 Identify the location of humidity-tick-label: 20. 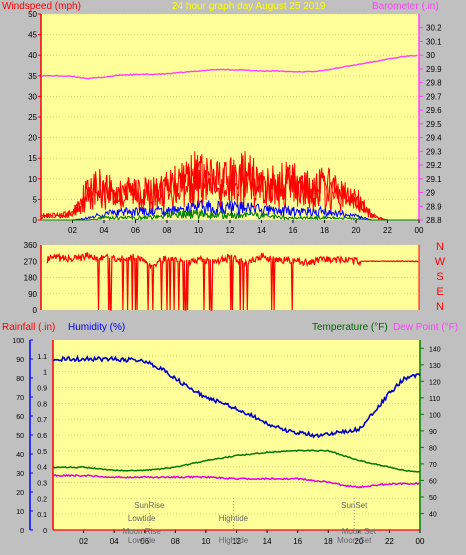
(20, 493).